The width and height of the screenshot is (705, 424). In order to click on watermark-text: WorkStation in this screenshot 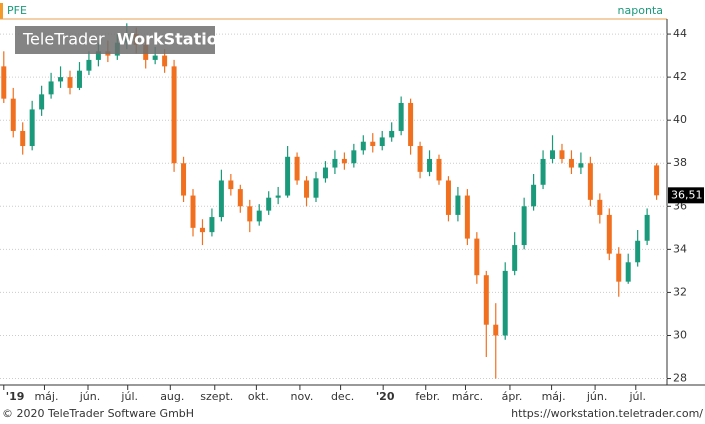, I will do `click(173, 39)`.